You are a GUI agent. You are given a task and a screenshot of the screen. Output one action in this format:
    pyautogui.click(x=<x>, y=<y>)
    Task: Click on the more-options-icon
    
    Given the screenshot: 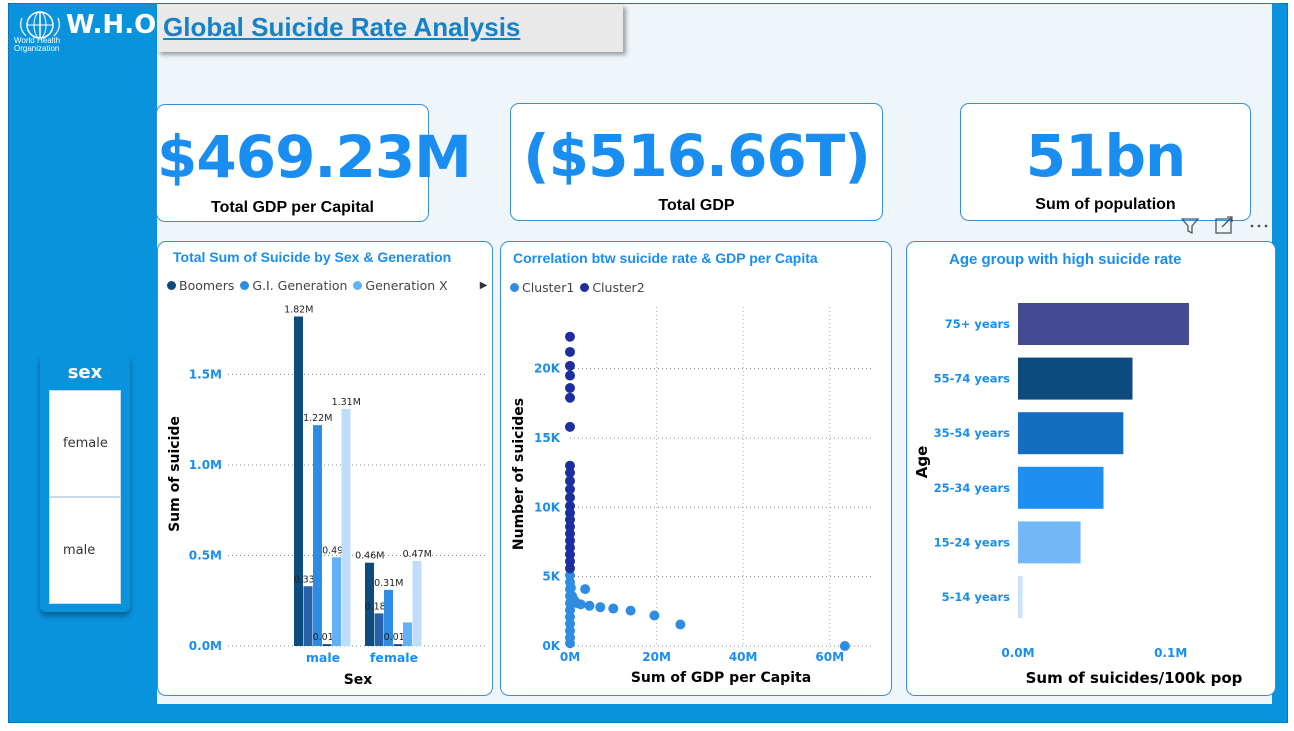 What is the action you would take?
    pyautogui.click(x=1259, y=226)
    